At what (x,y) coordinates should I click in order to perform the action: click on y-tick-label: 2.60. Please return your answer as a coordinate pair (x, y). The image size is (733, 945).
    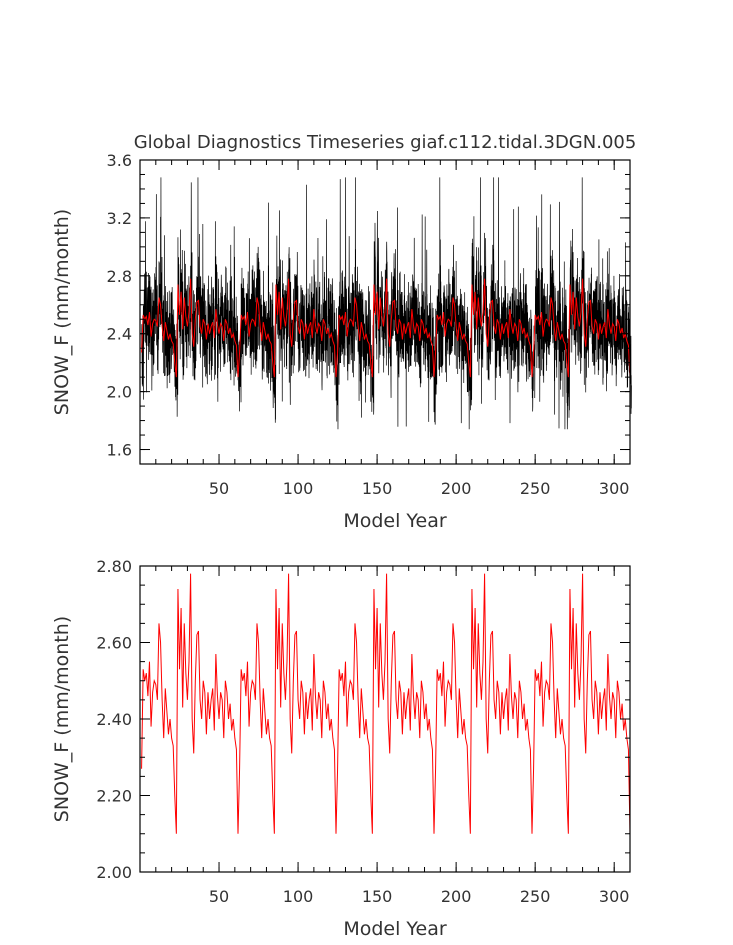
    Looking at the image, I should click on (114, 643).